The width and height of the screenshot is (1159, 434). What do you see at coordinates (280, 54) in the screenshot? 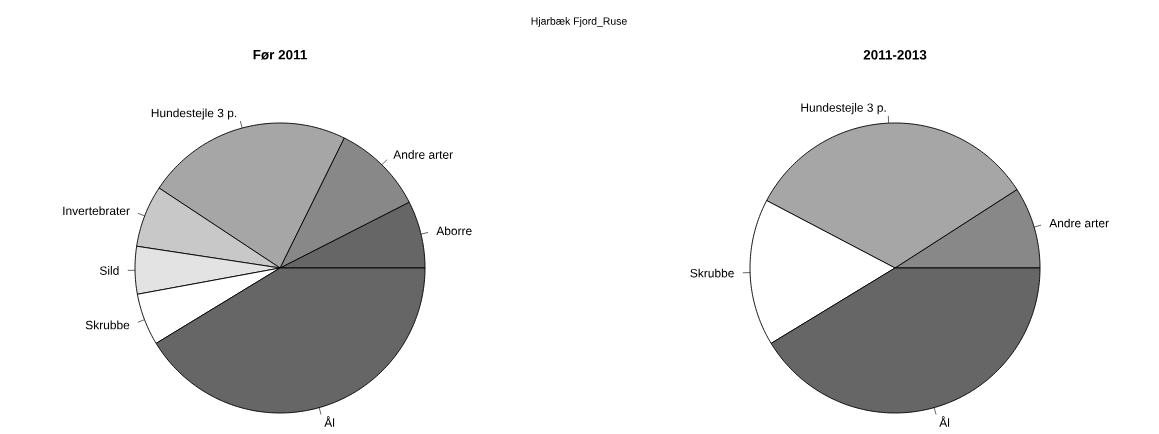
I see `chart-title: Før 2011` at bounding box center [280, 54].